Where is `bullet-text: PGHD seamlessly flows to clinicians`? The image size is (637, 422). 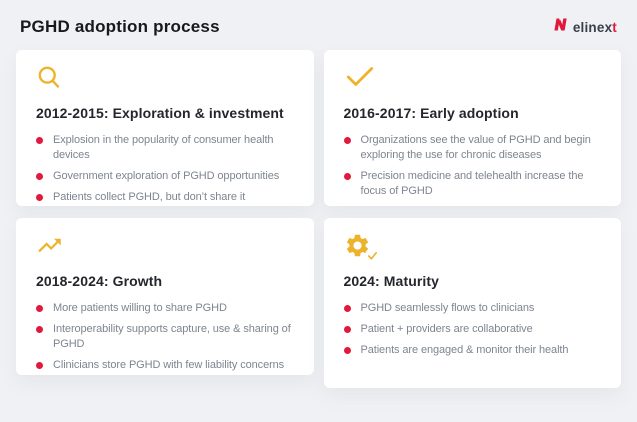 bullet-text: PGHD seamlessly flows to clinicians is located at coordinates (447, 308).